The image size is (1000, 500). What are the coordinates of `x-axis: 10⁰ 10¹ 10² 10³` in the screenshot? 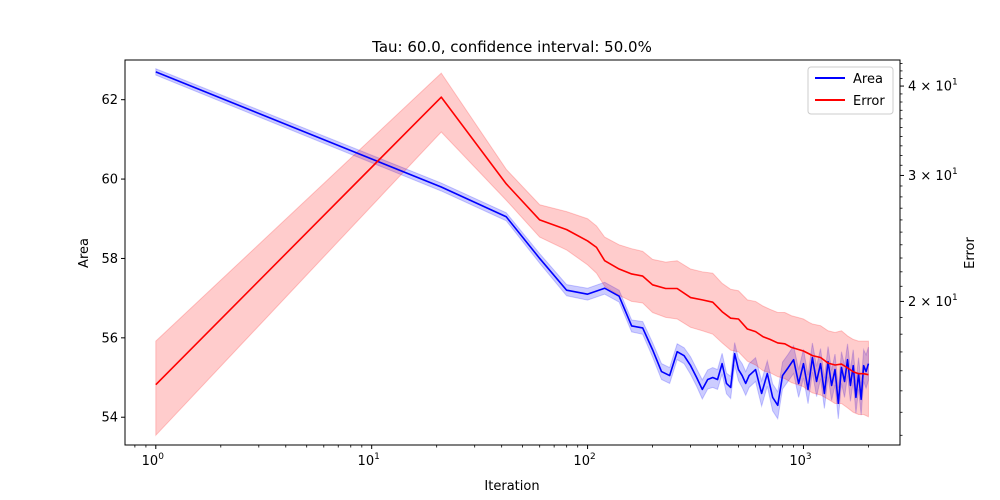 It's located at (501, 457).